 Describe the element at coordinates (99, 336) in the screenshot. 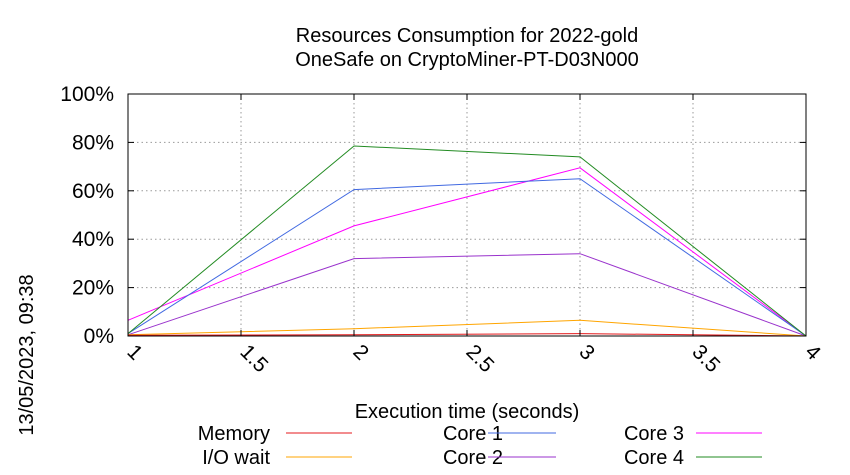

I see `y-tick-label-0: 0%` at that location.